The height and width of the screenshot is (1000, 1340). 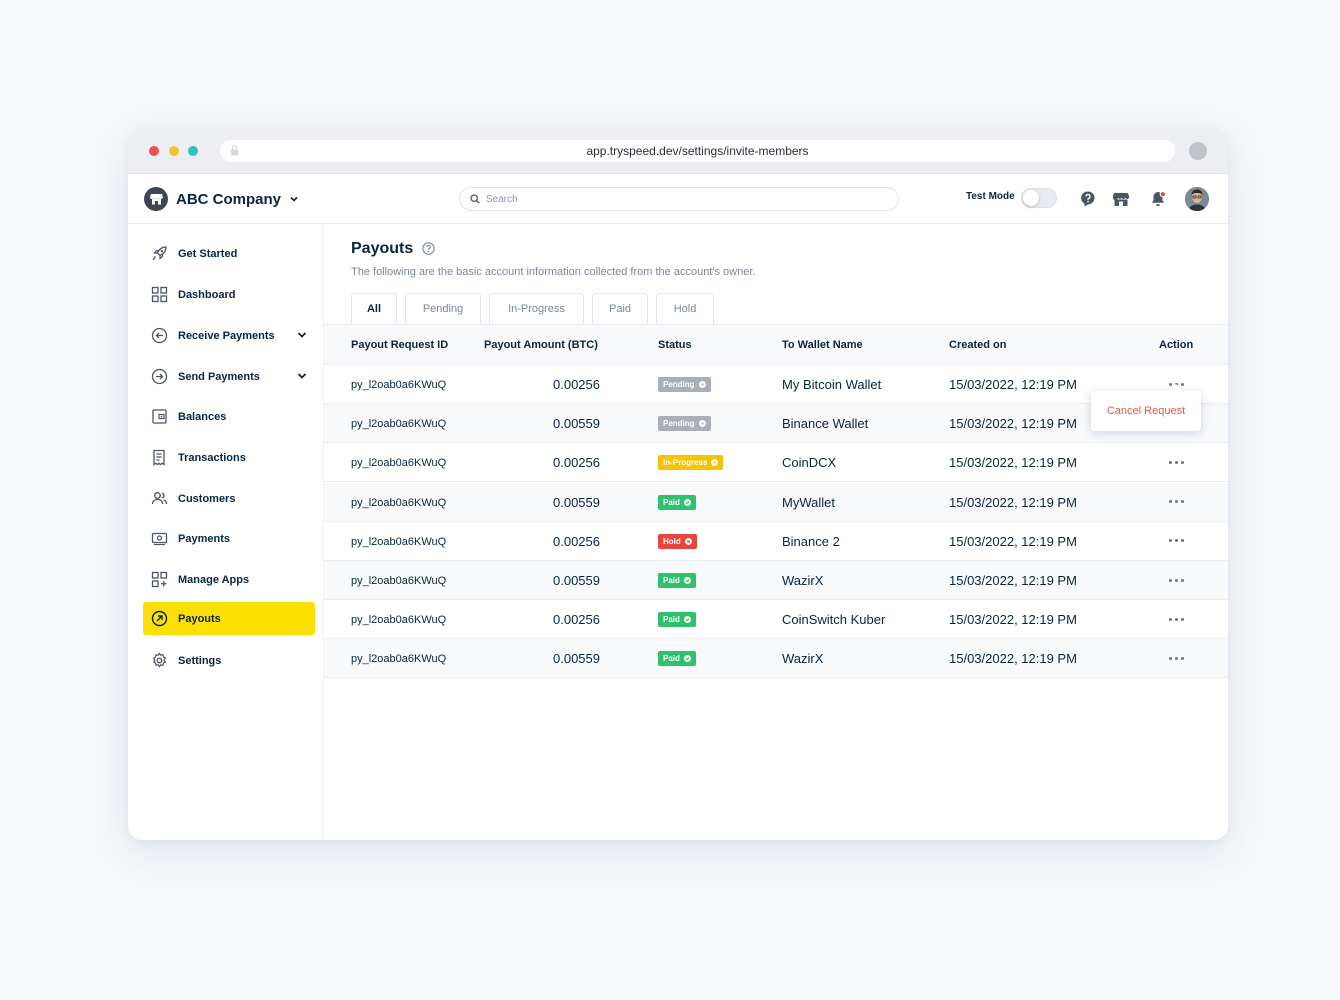 I want to click on store-icon, so click(x=1121, y=199).